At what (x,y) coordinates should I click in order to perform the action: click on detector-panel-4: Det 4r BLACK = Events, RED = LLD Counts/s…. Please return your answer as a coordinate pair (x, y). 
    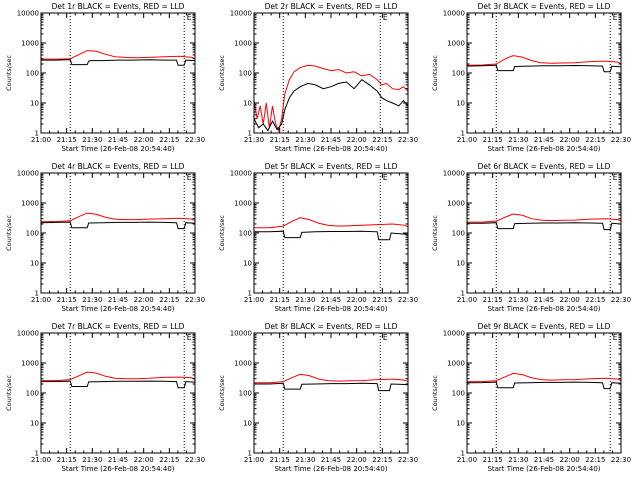
    Looking at the image, I should click on (106, 240).